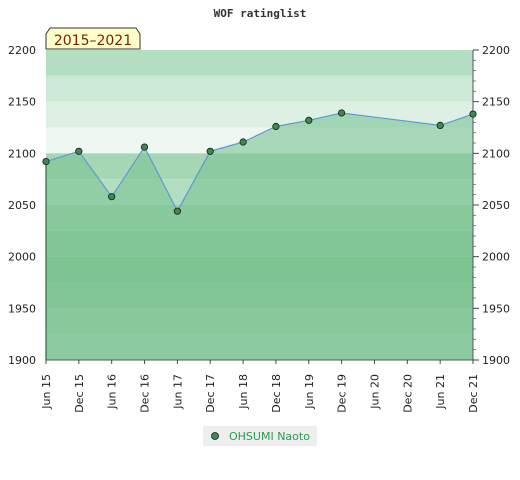  Describe the element at coordinates (22, 50) in the screenshot. I see `y-tick-label-left: 2200` at that location.